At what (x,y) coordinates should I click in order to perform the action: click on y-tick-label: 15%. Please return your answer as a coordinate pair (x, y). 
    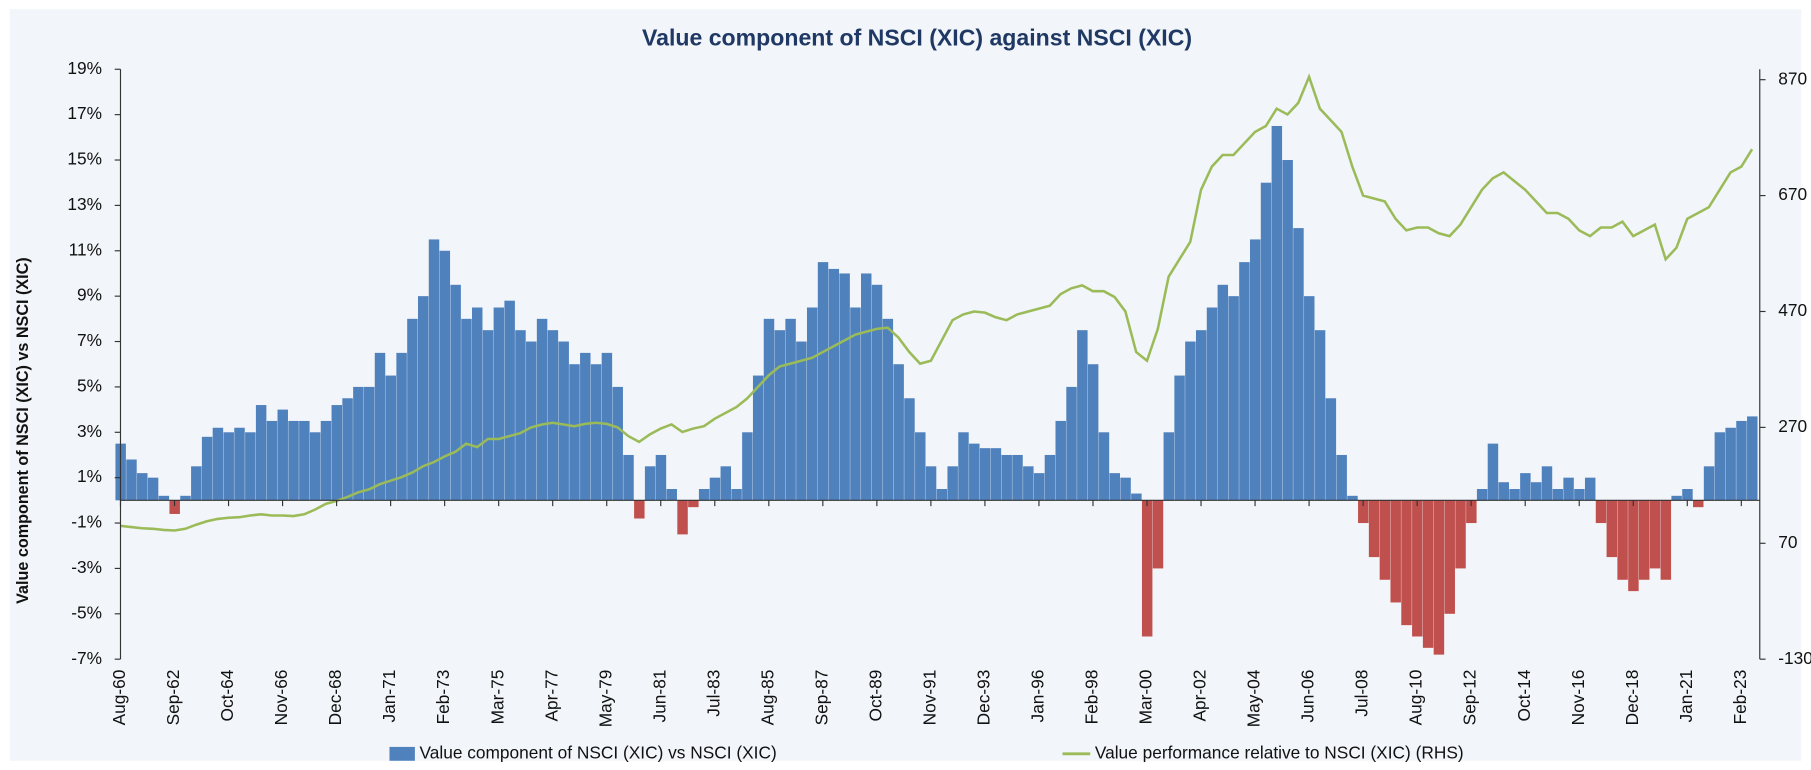
    Looking at the image, I should click on (84, 159).